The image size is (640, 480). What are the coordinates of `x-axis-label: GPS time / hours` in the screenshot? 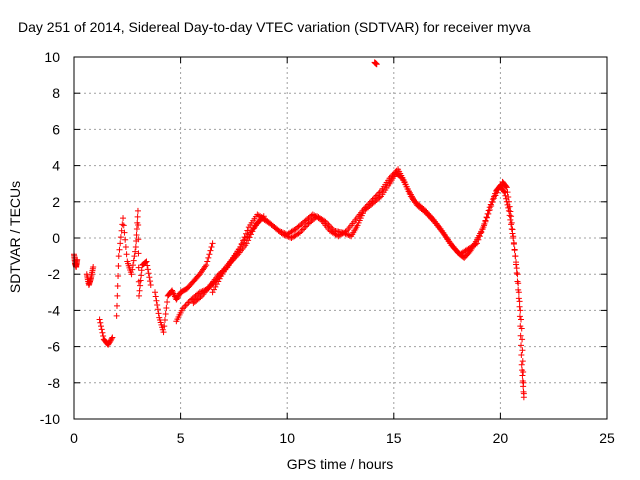 It's located at (340, 464).